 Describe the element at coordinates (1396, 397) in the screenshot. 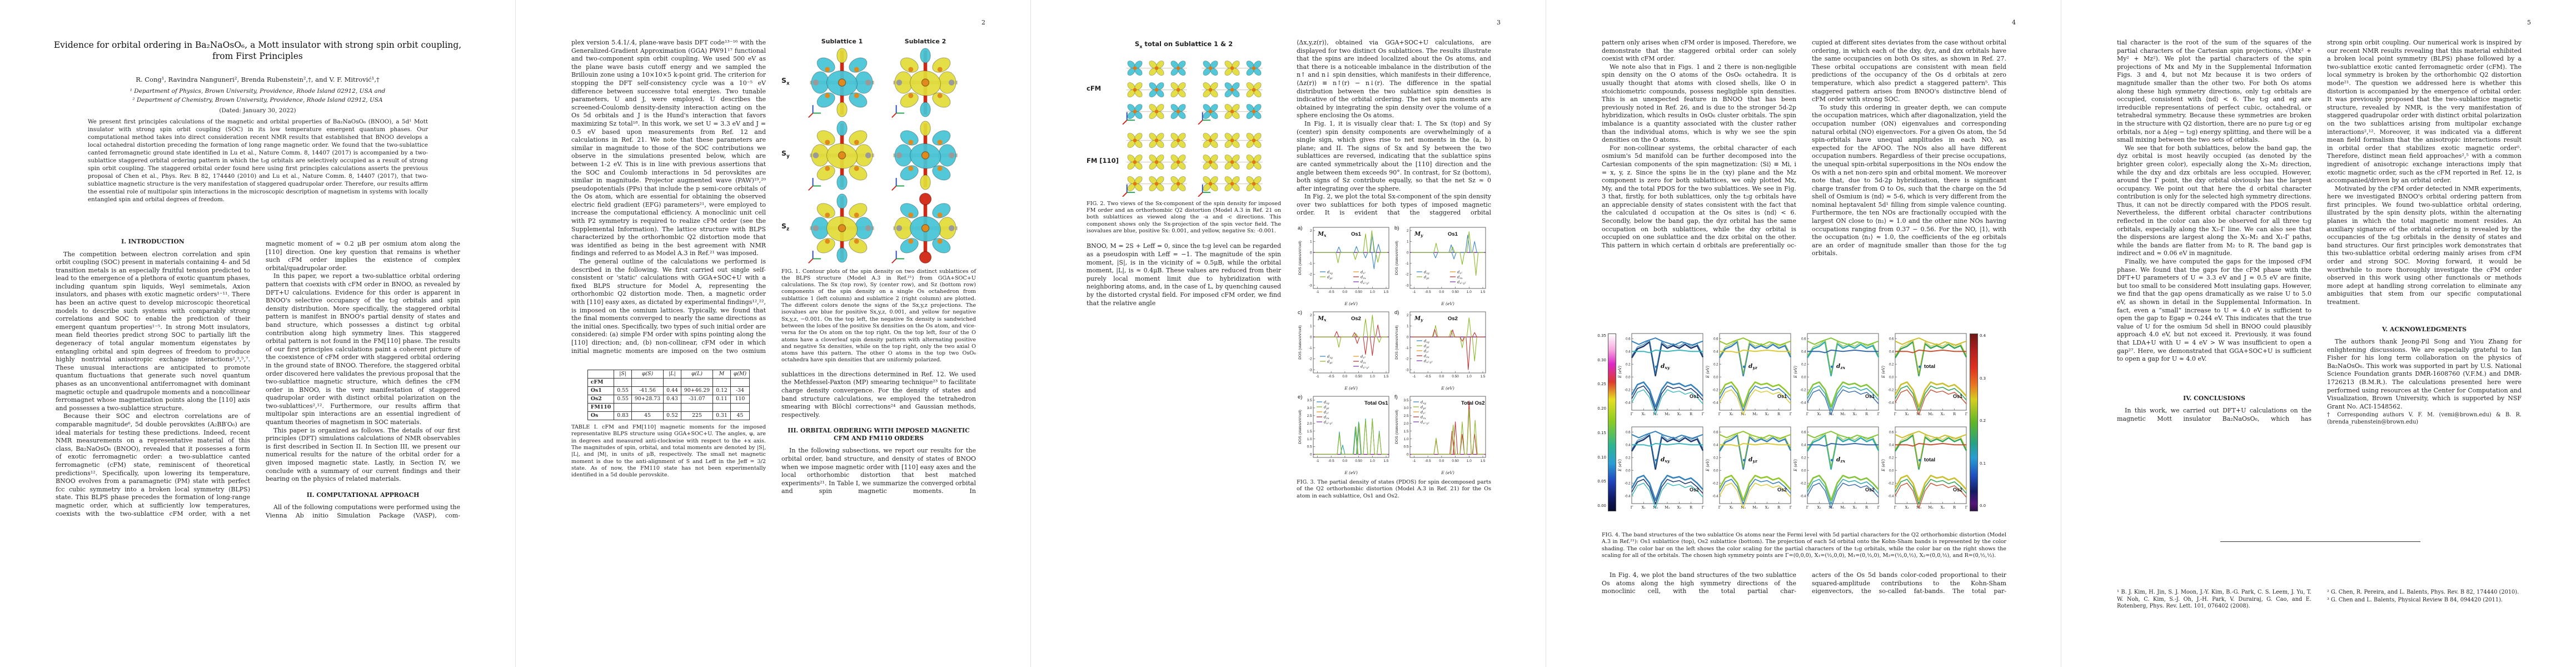

I see `svg-text: f)` at that location.